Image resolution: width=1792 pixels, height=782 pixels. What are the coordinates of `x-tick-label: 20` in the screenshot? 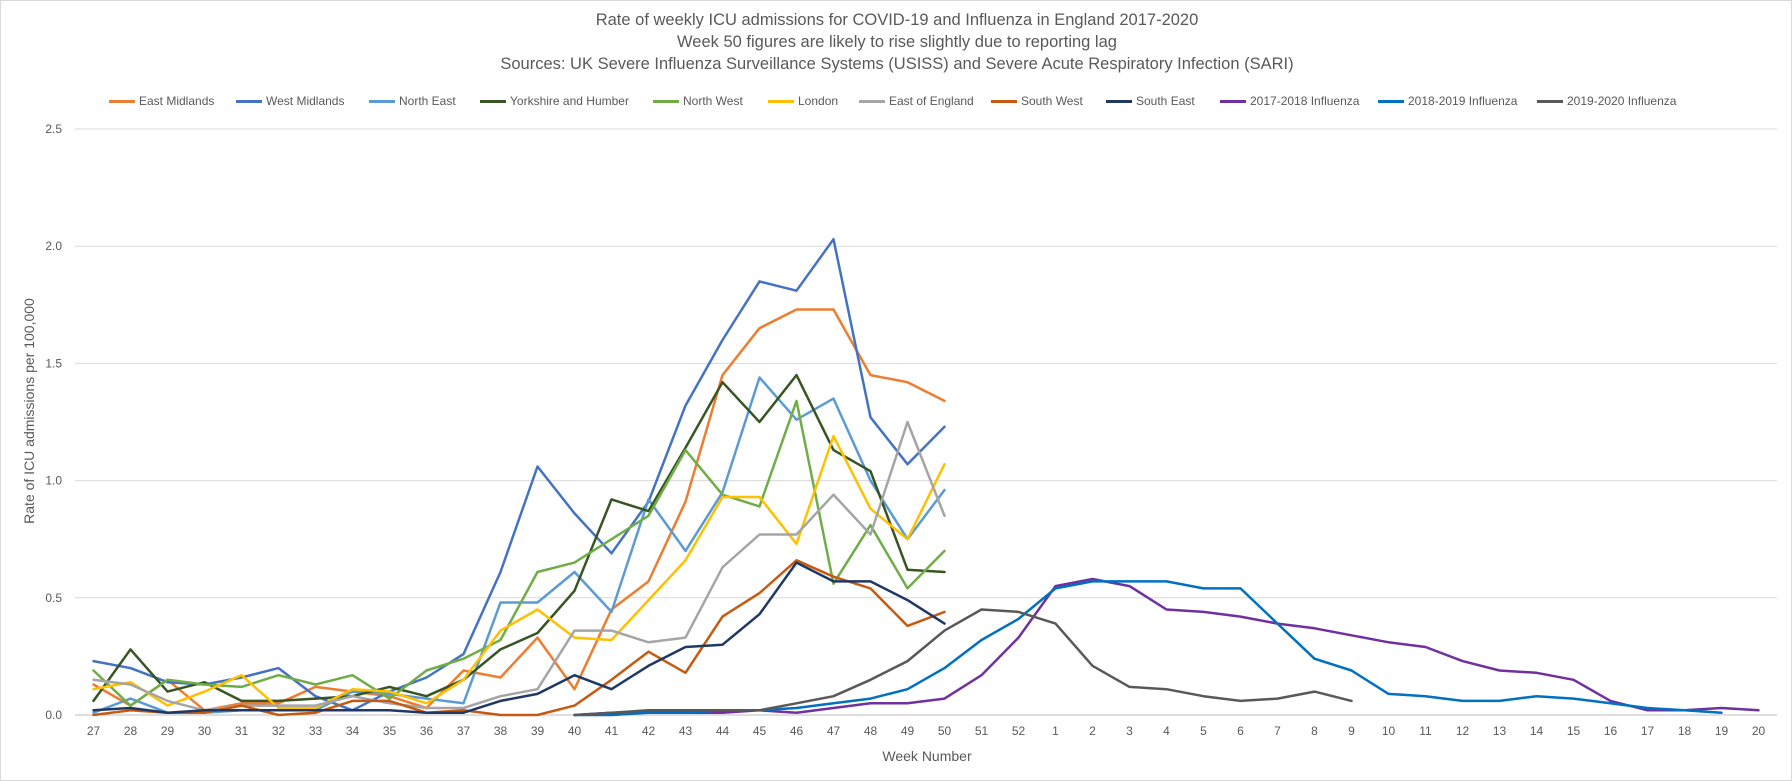 It's located at (1759, 731).